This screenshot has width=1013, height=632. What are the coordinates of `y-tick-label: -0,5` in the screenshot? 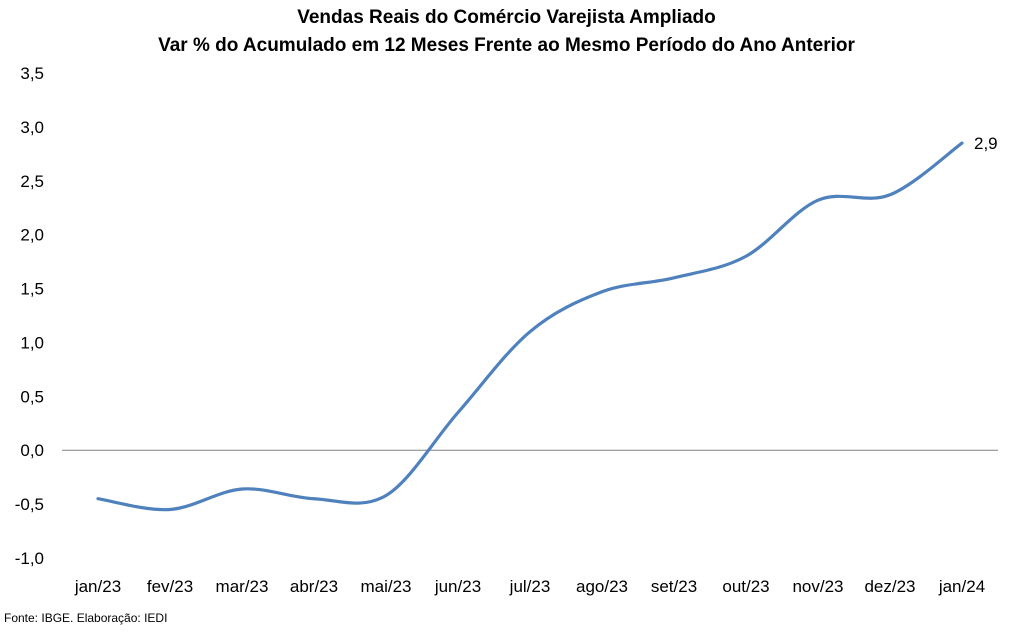 It's located at (29, 504).